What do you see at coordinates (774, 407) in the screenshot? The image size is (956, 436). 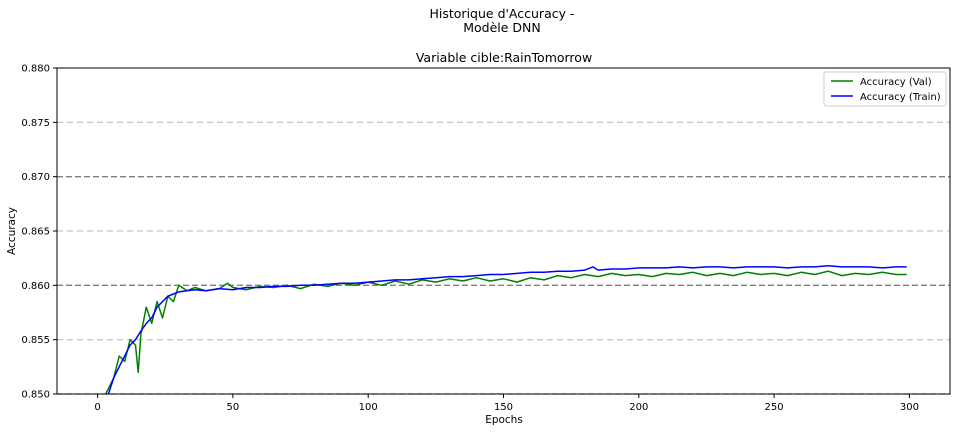 I see `x-tick-label-5: 250` at bounding box center [774, 407].